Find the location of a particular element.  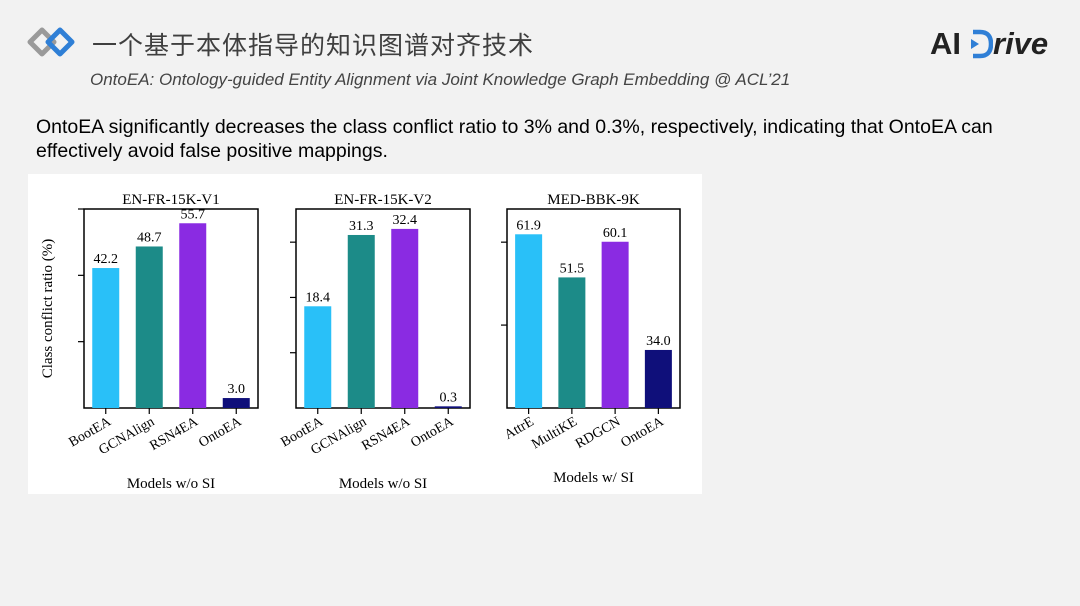

brand-d-icon is located at coordinates (982, 44).